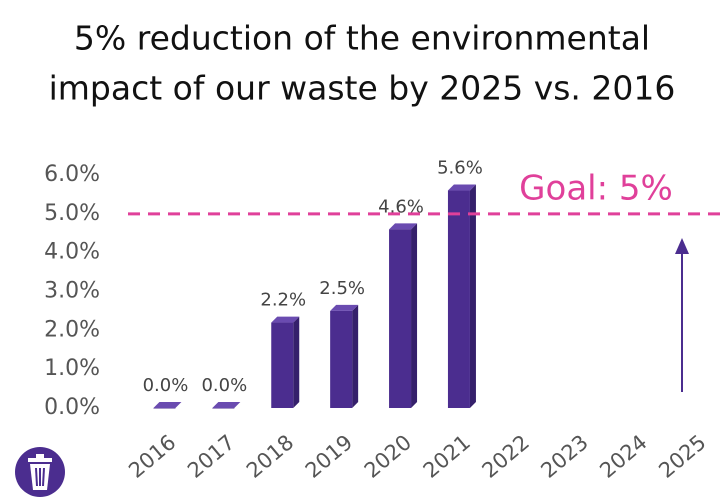 This screenshot has width=725, height=499. What do you see at coordinates (40, 472) in the screenshot?
I see `trash-icon` at bounding box center [40, 472].